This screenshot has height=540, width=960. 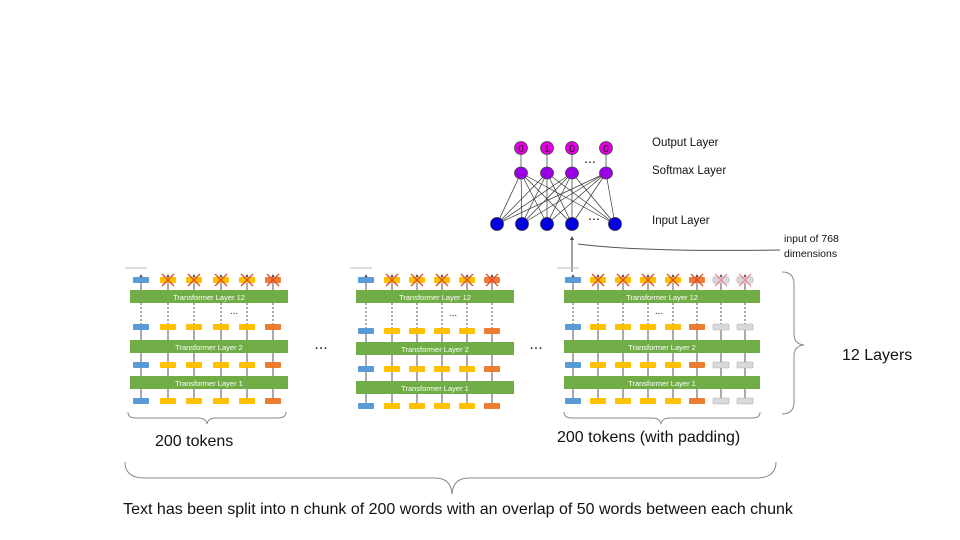 What do you see at coordinates (648, 437) in the screenshot?
I see `chunk-3-tokens-label: 200 tokens (with padding)` at bounding box center [648, 437].